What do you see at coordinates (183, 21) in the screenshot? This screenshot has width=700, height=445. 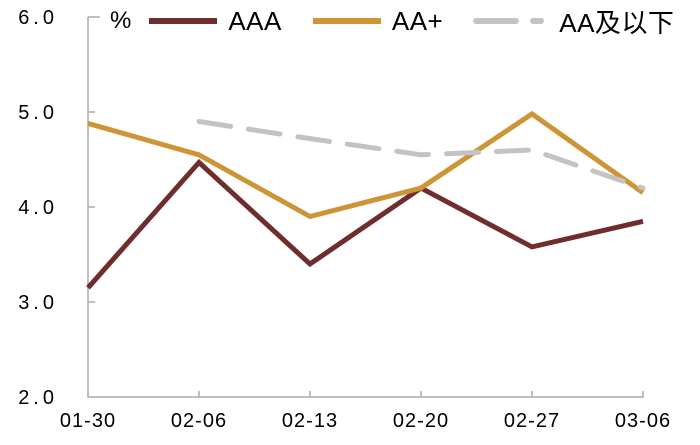 I see `aaa-line-swatch-icon` at bounding box center [183, 21].